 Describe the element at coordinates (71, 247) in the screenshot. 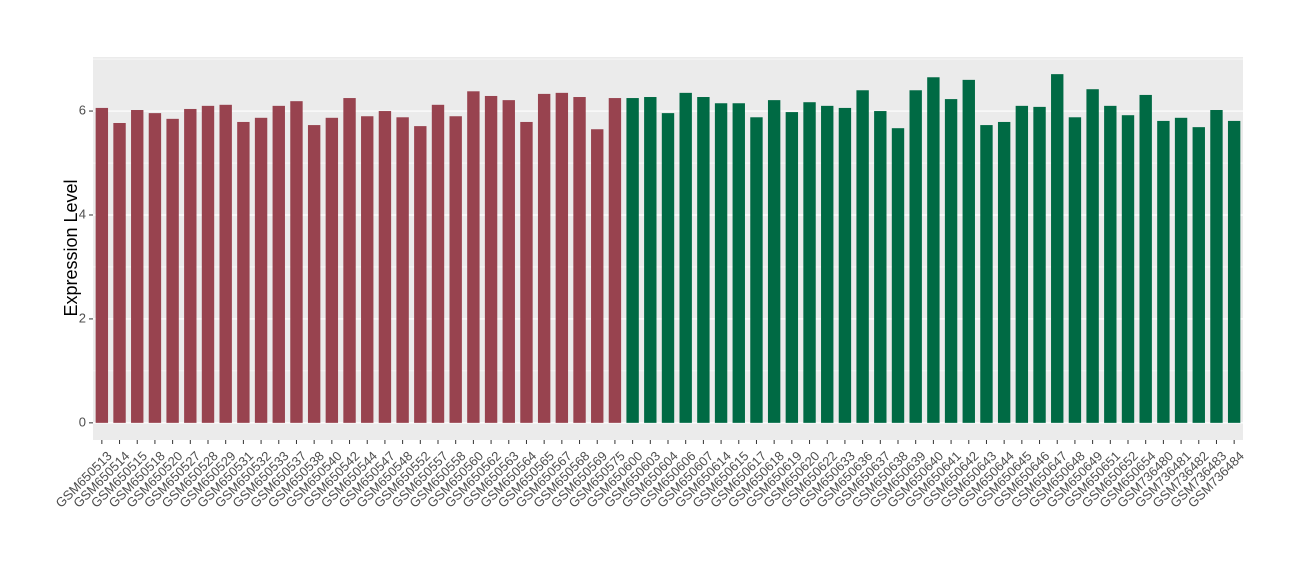

I see `y-axis-title: Expression Level` at that location.